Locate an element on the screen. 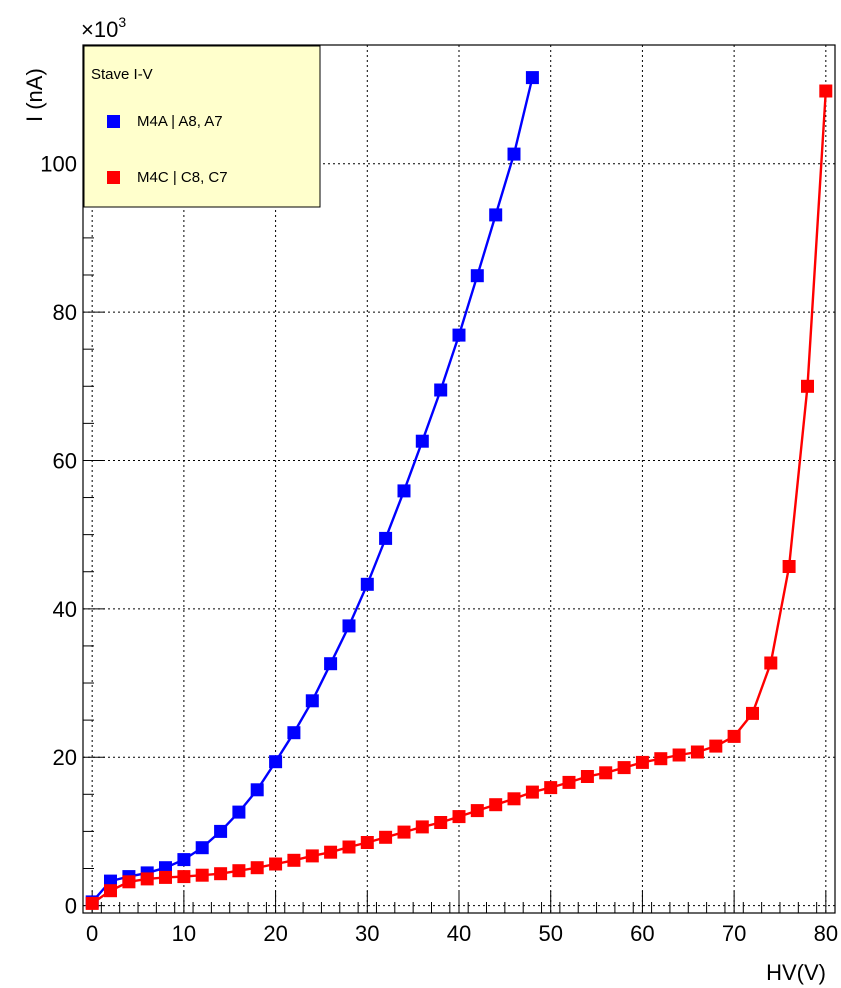 The width and height of the screenshot is (841, 988). x-tick-label: 50 is located at coordinates (550, 933).